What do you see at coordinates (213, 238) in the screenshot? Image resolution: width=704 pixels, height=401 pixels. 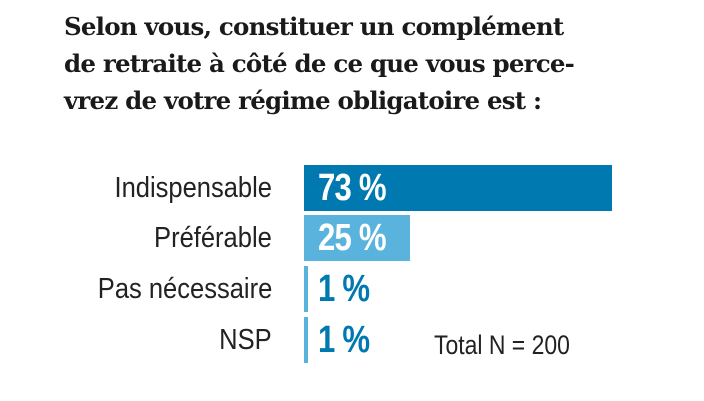 I see `category-label: Préférable` at bounding box center [213, 238].